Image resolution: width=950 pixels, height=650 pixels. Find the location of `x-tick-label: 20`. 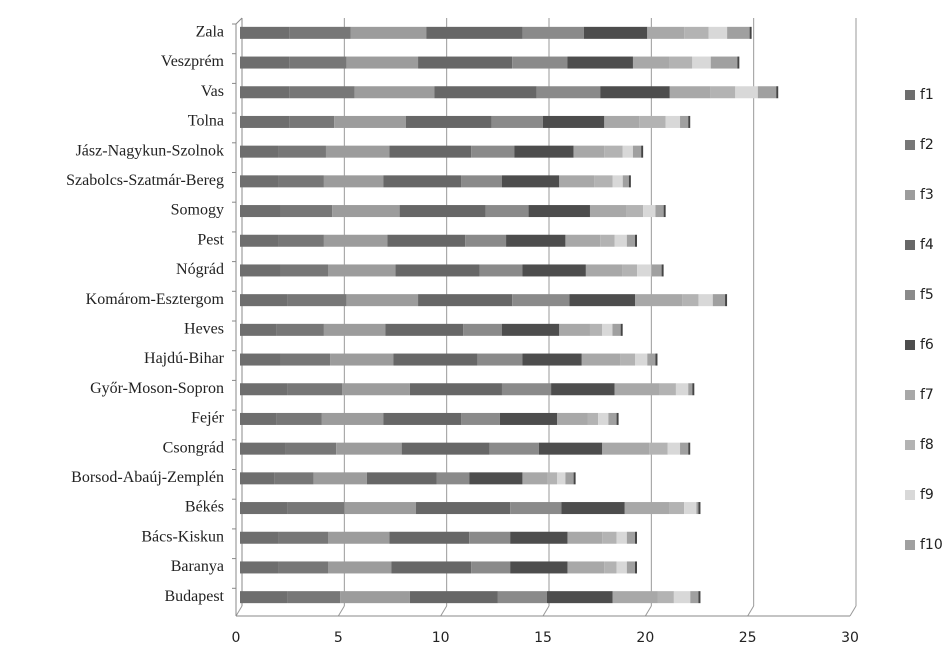

x-tick-label: 20 is located at coordinates (645, 638).